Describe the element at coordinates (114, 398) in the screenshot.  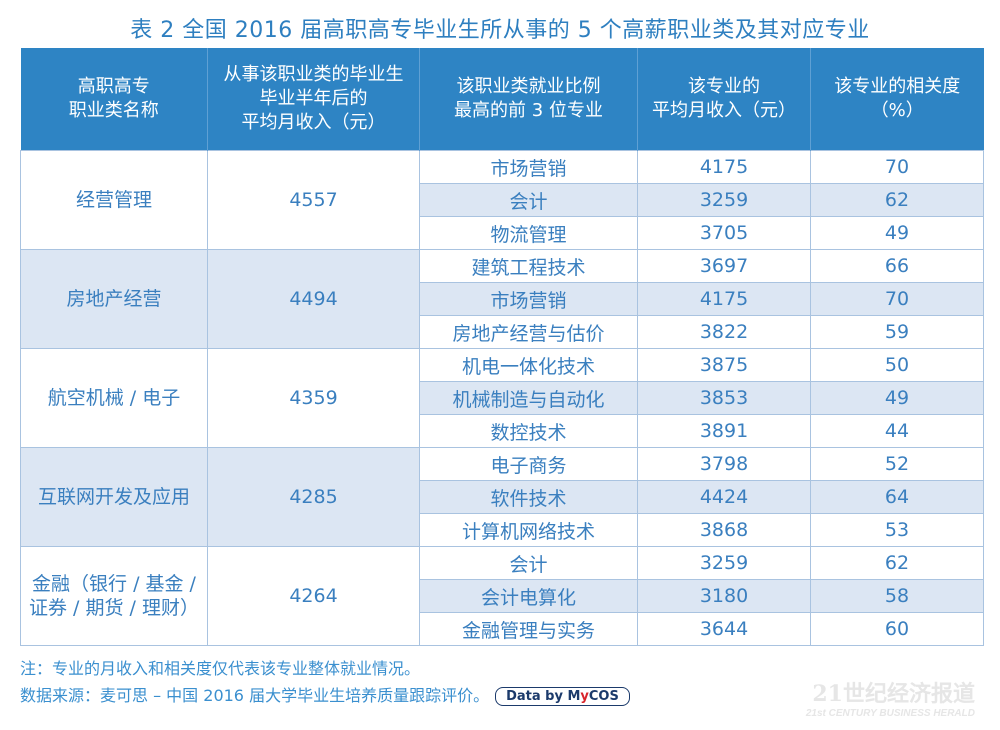
I see `occupation-name: 航空机械 / 电子` at that location.